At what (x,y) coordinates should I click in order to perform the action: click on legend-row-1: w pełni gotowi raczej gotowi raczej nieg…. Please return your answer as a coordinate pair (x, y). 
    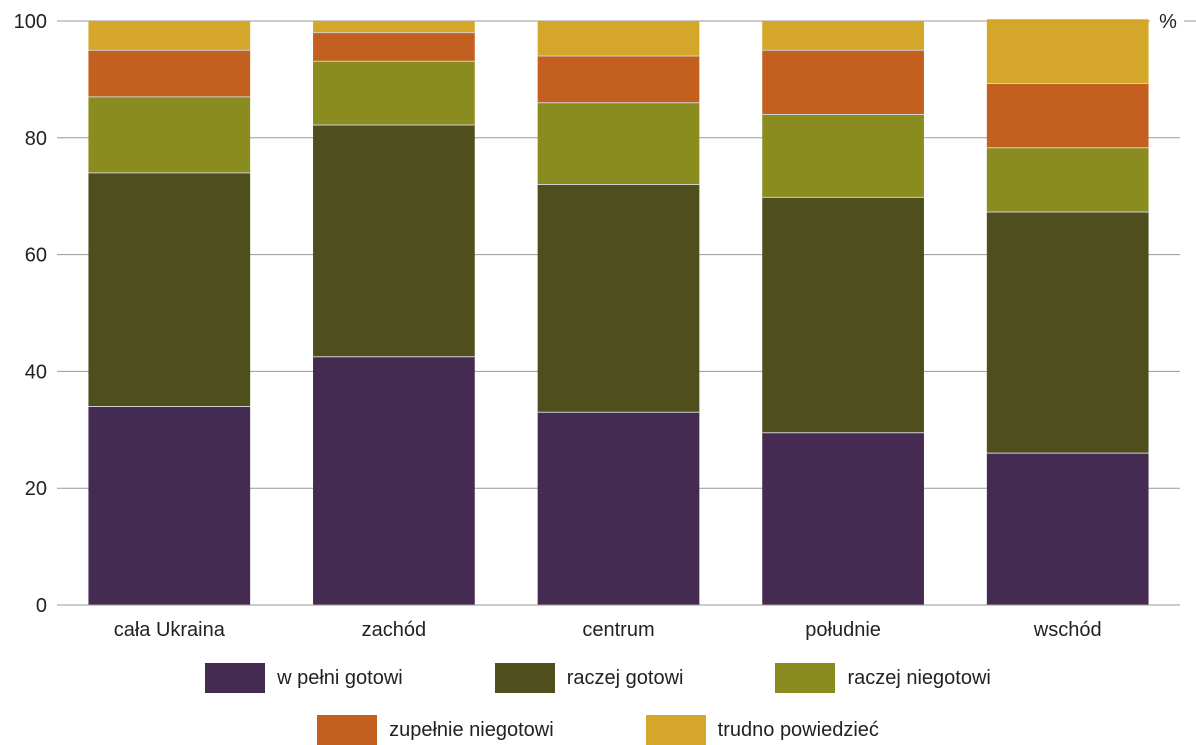
    Looking at the image, I should click on (598, 678).